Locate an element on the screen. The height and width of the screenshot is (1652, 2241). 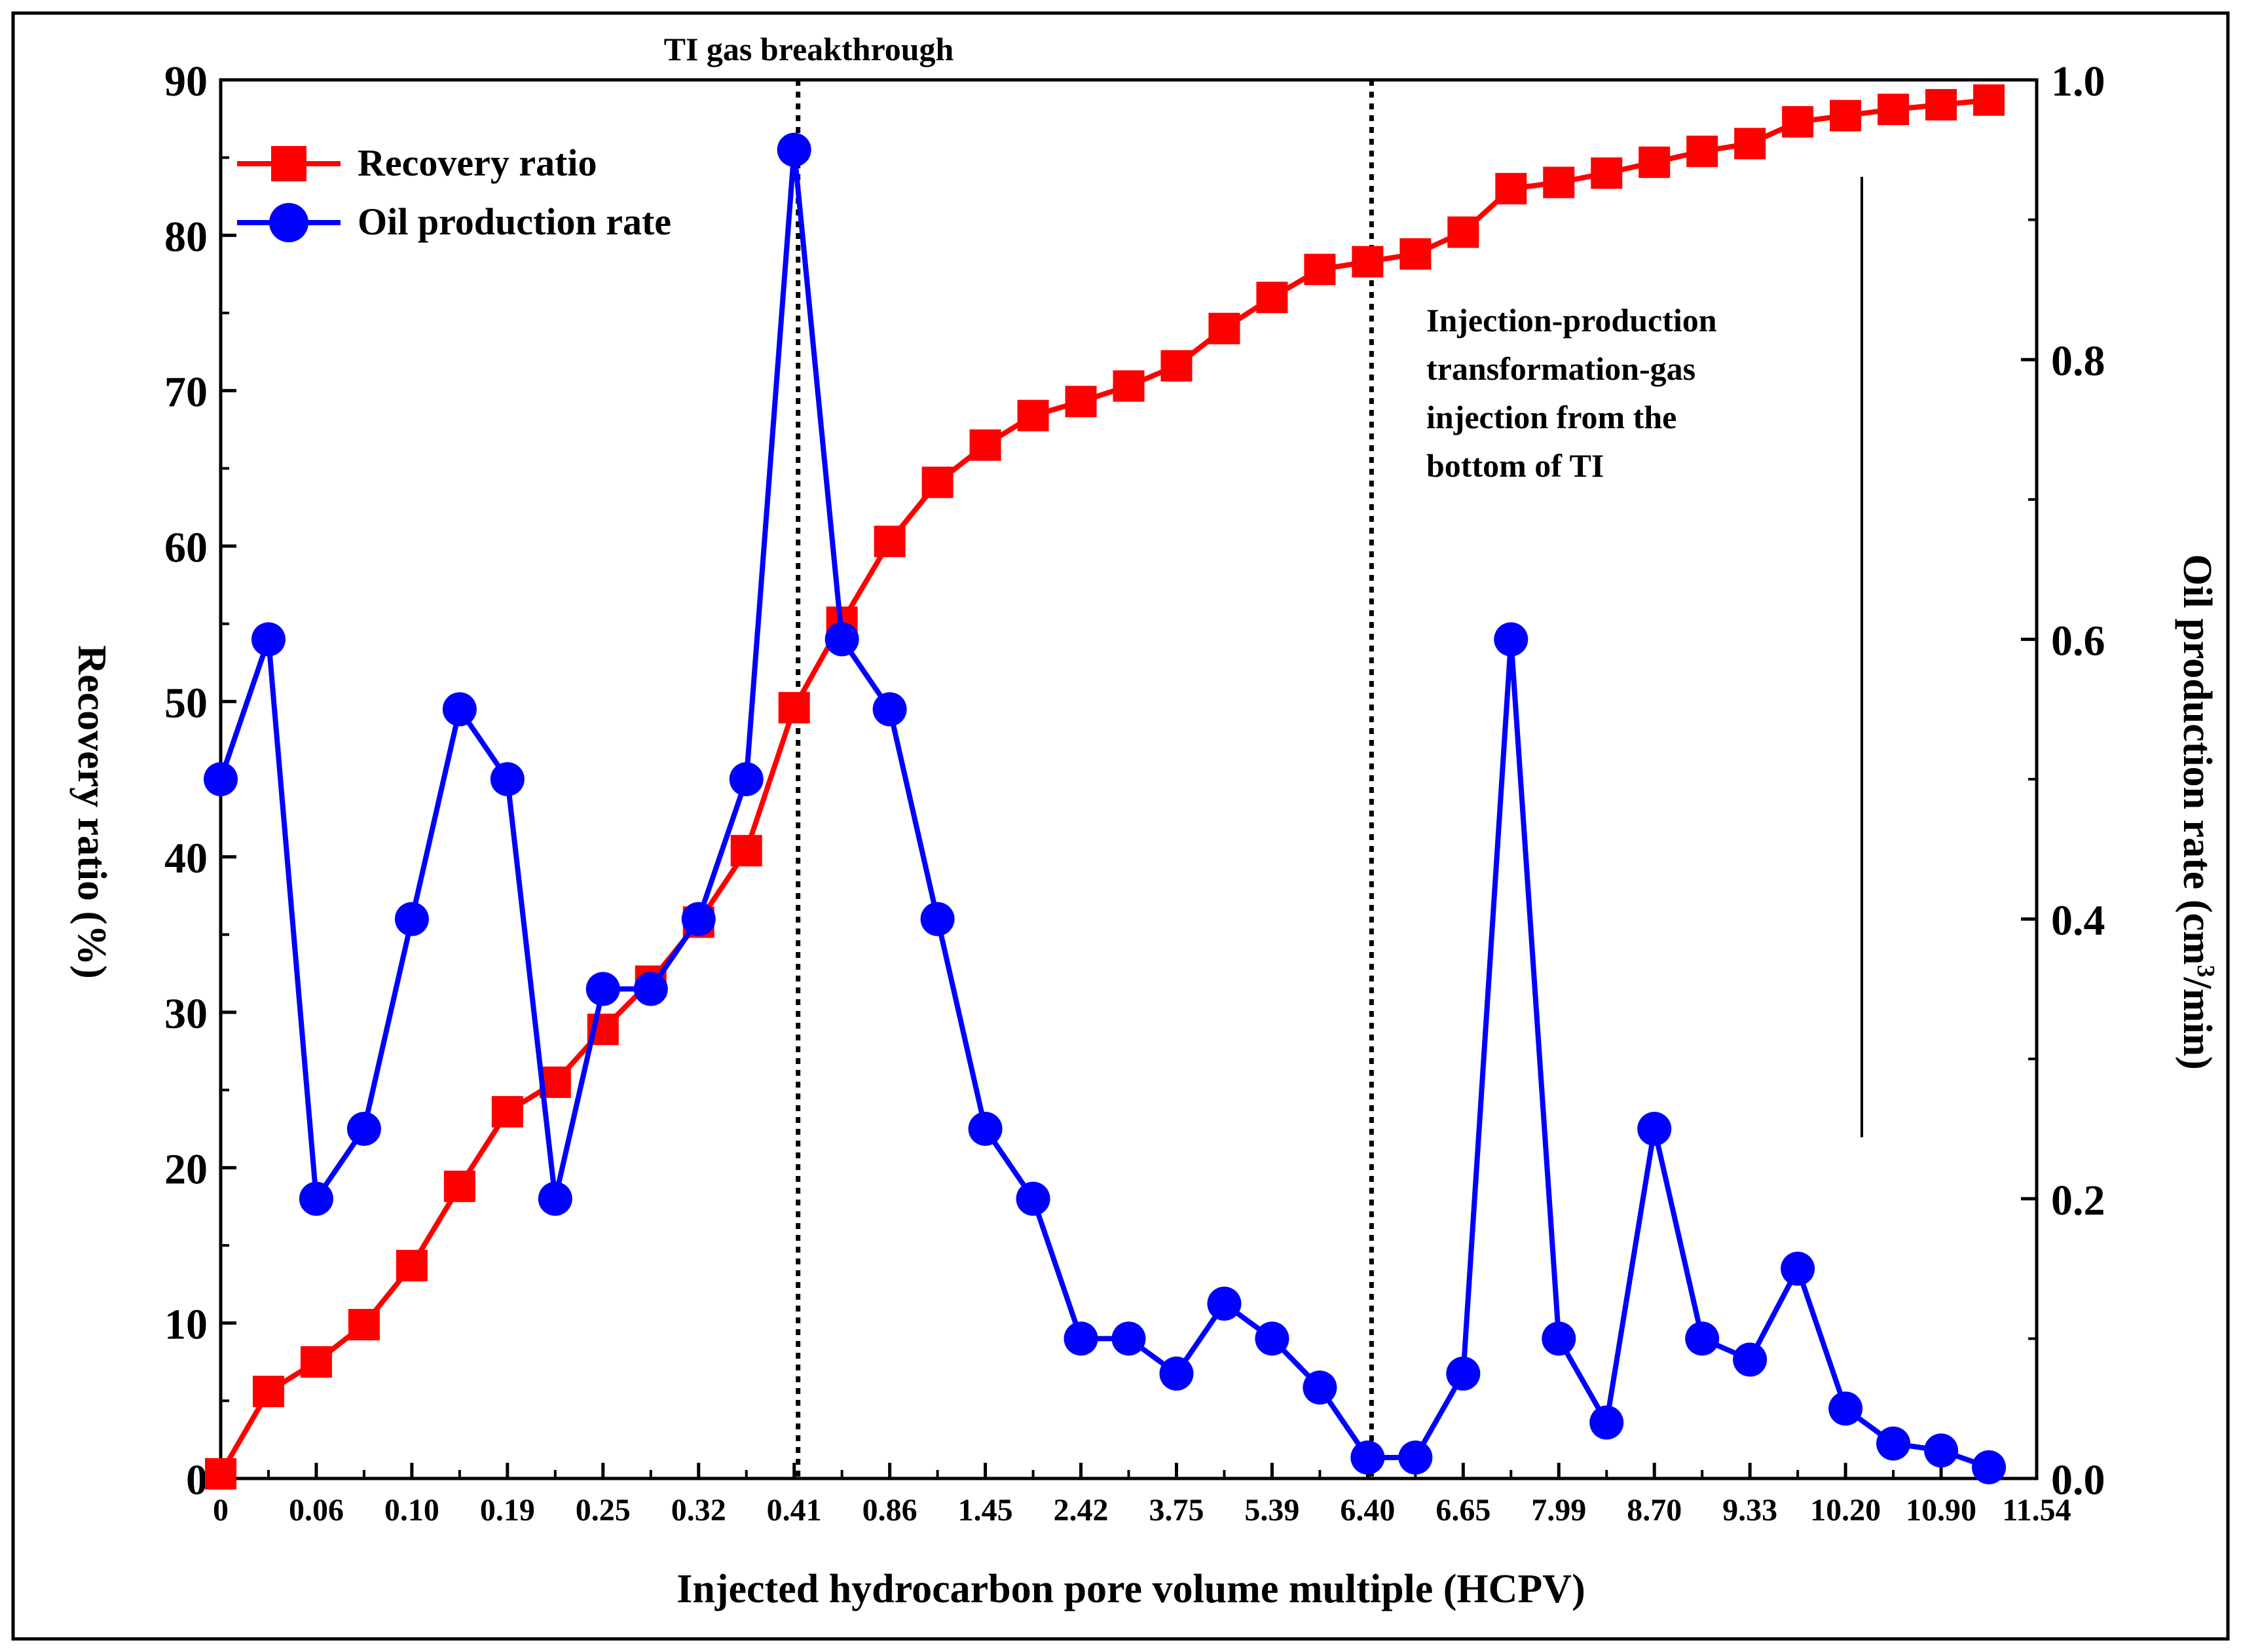
y-right-tick-label: 0.2 is located at coordinates (2078, 1200).